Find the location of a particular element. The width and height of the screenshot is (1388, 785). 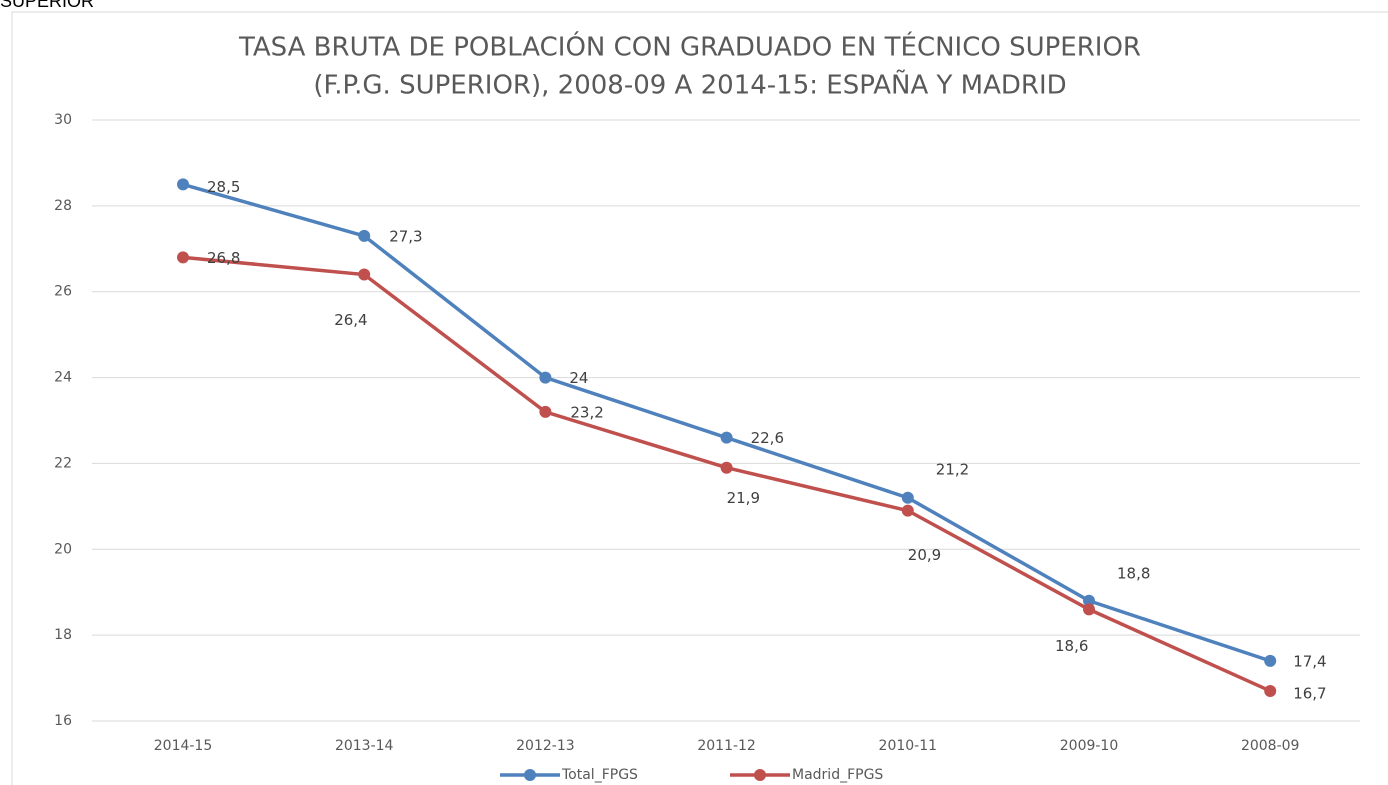

x-tick-label: 2012-13 is located at coordinates (545, 746).